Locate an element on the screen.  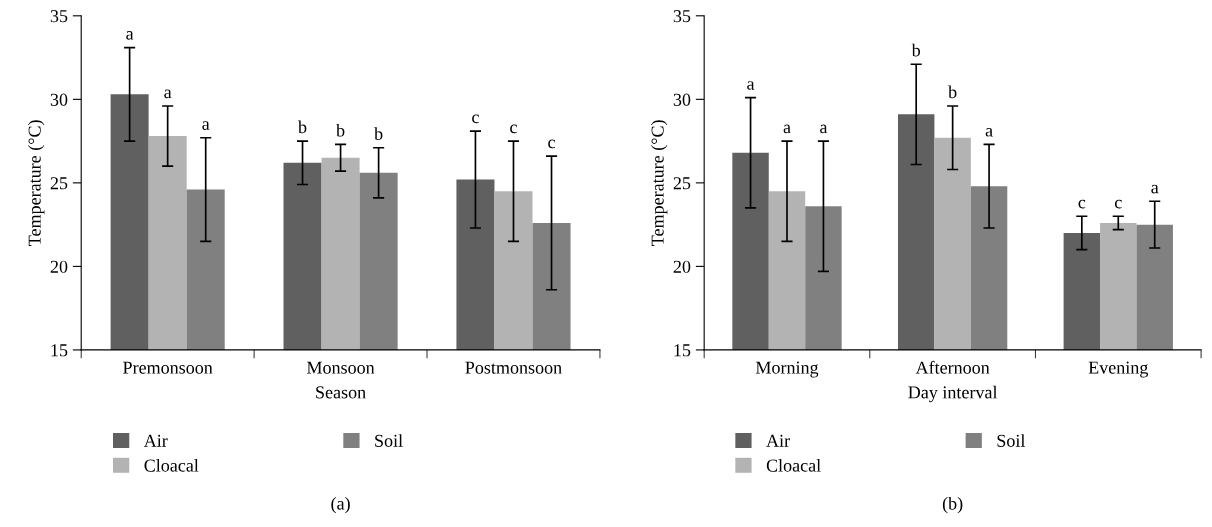
text: (b) is located at coordinates (952, 505).